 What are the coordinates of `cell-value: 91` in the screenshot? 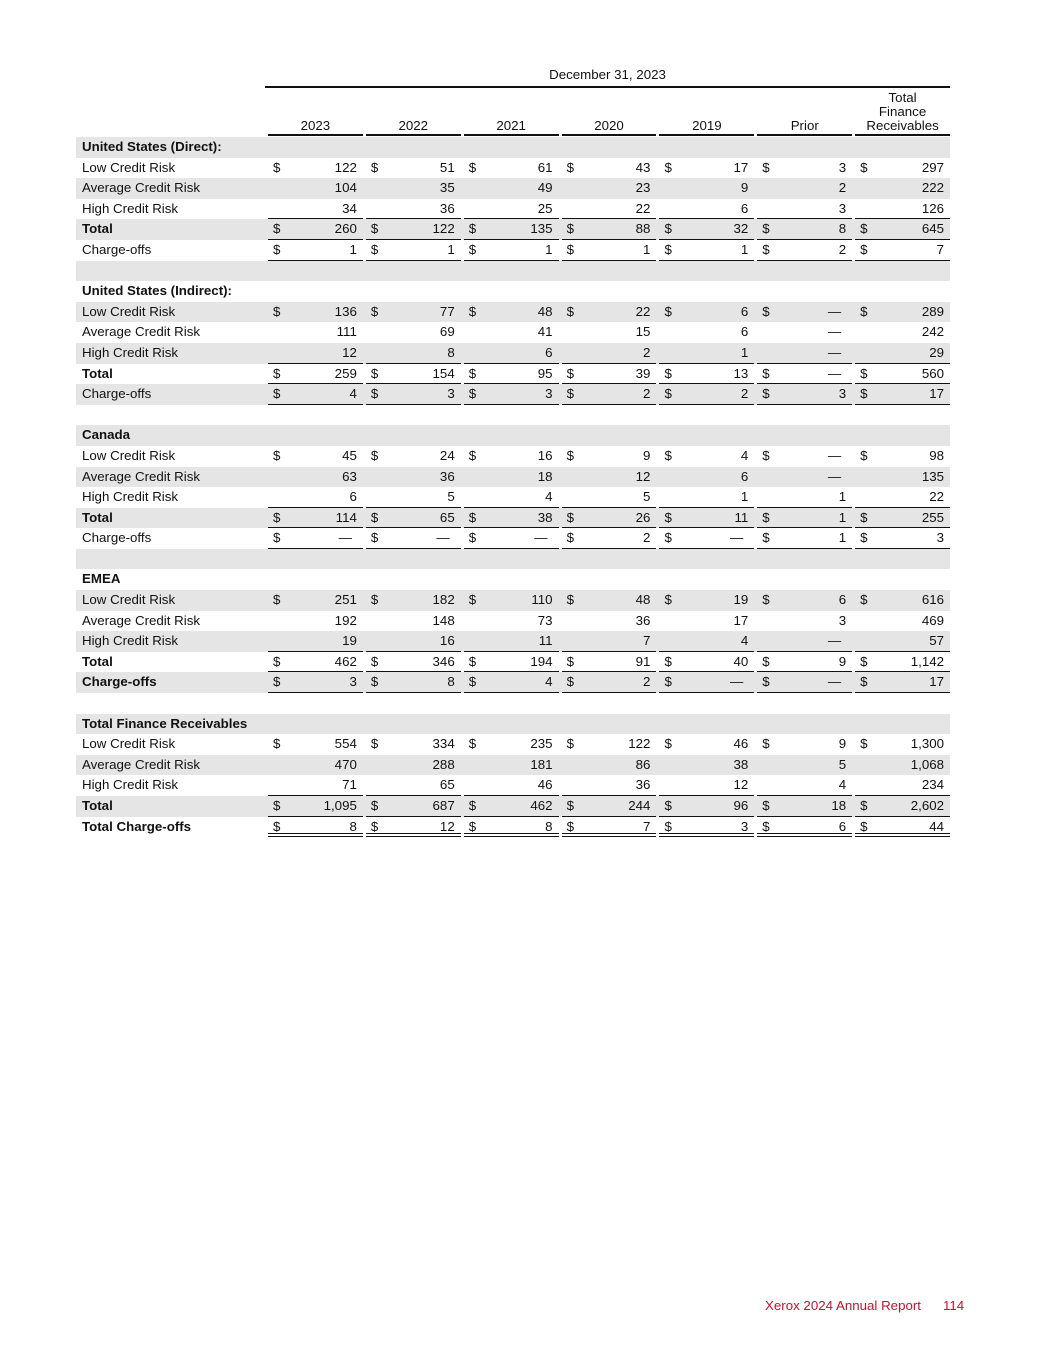 It's located at (643, 661).